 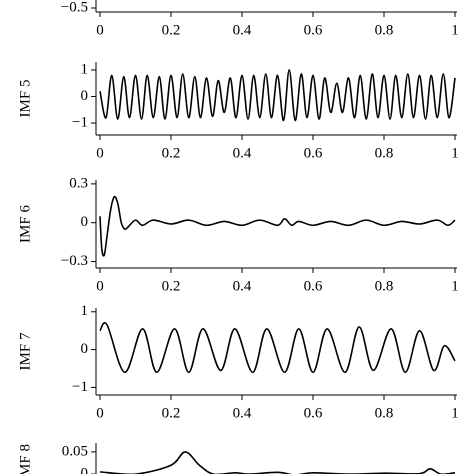 What do you see at coordinates (25, 459) in the screenshot?
I see `y-axis-label: IMF 8` at bounding box center [25, 459].